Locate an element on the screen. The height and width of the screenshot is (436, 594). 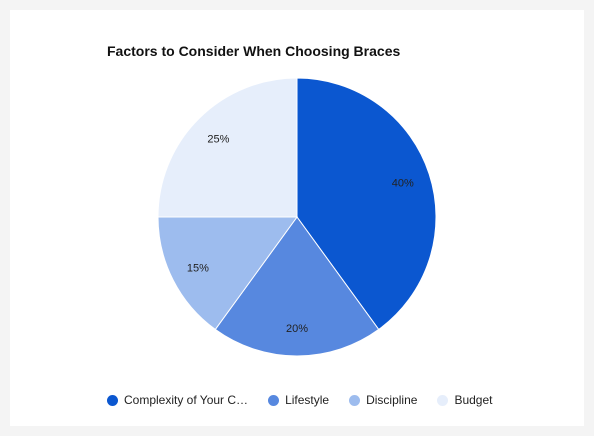
slice-percent-label: 40% is located at coordinates (403, 184).